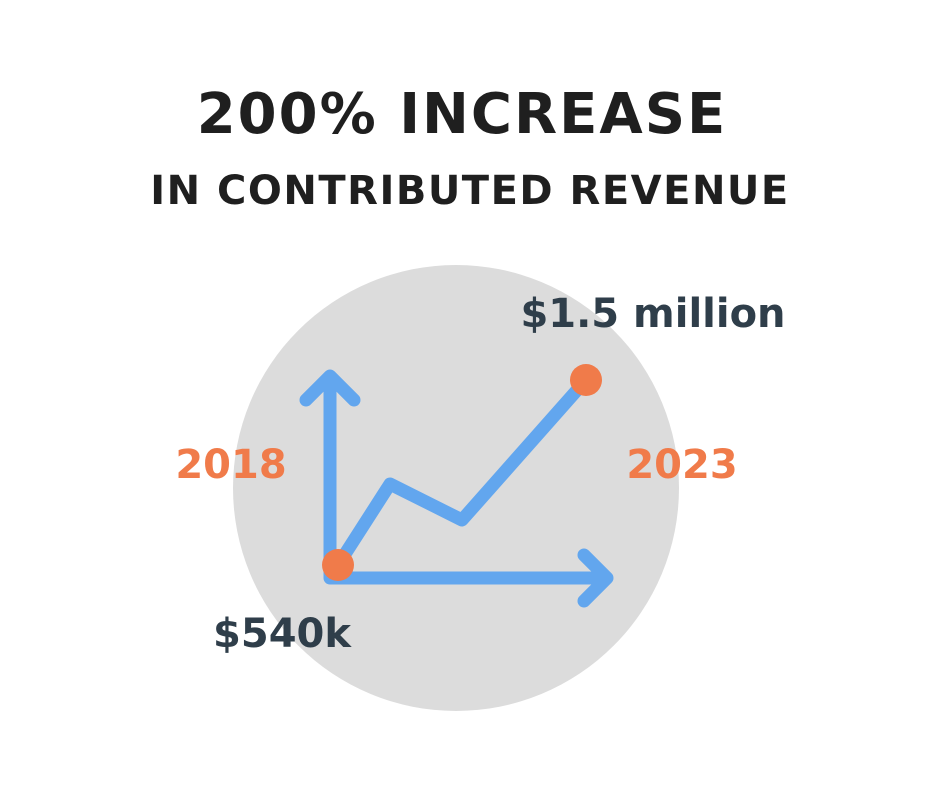  Describe the element at coordinates (282, 634) in the screenshot. I see `start-value: $540k` at that location.